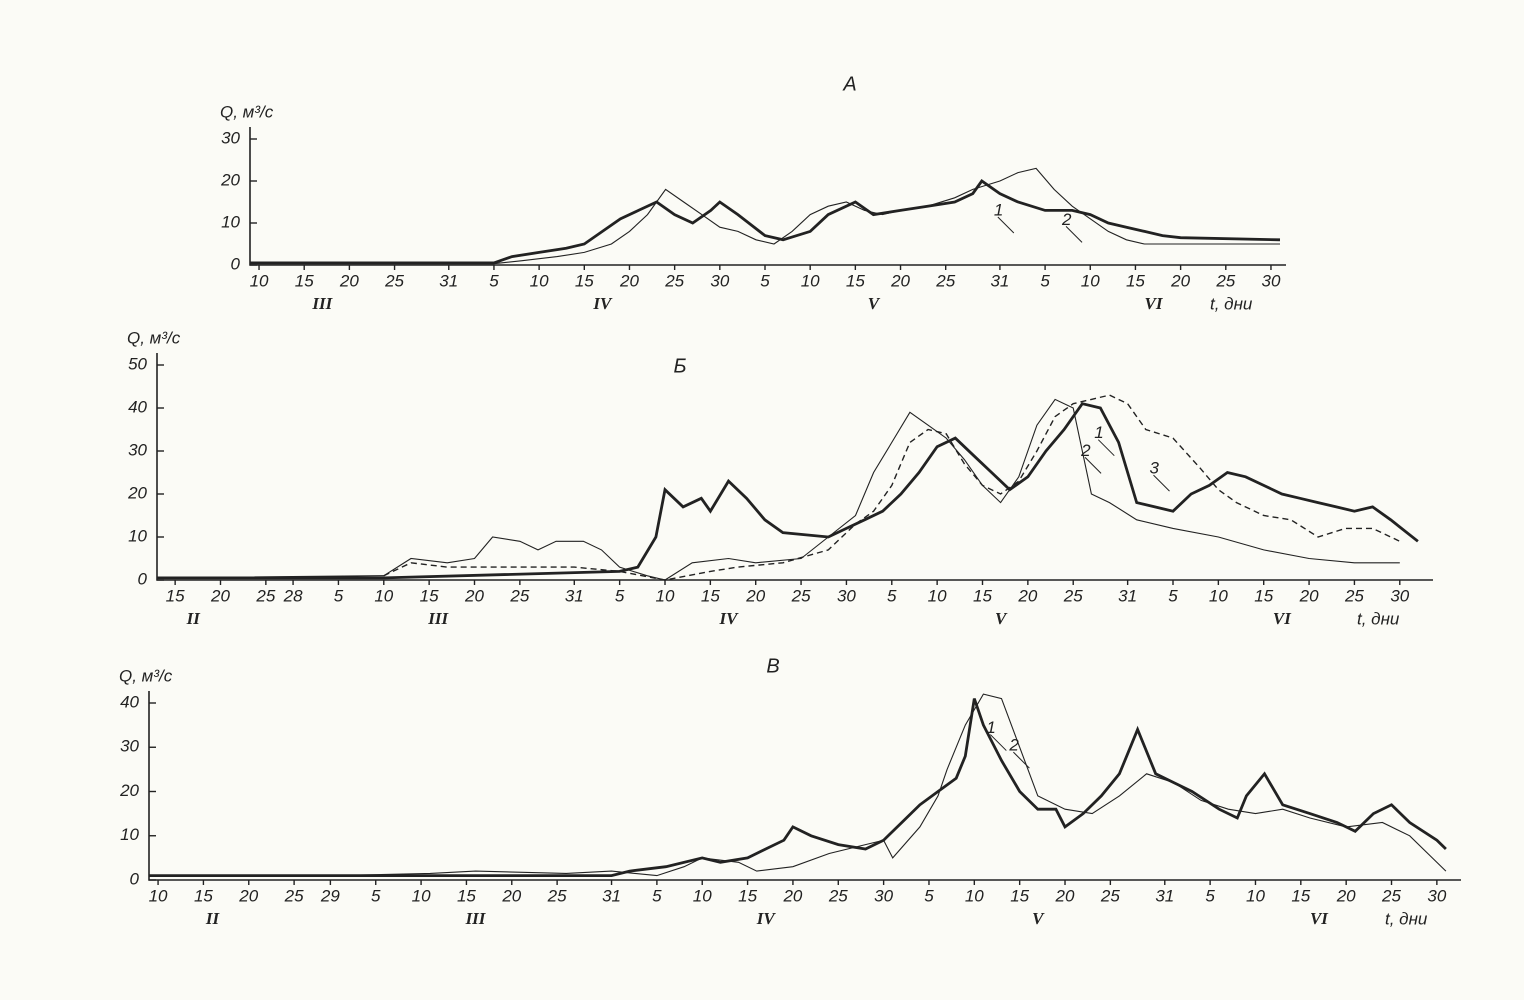 This screenshot has width=1524, height=1000. Describe the element at coordinates (137, 363) in the screenshot. I see `y-tick-label: 50` at that location.